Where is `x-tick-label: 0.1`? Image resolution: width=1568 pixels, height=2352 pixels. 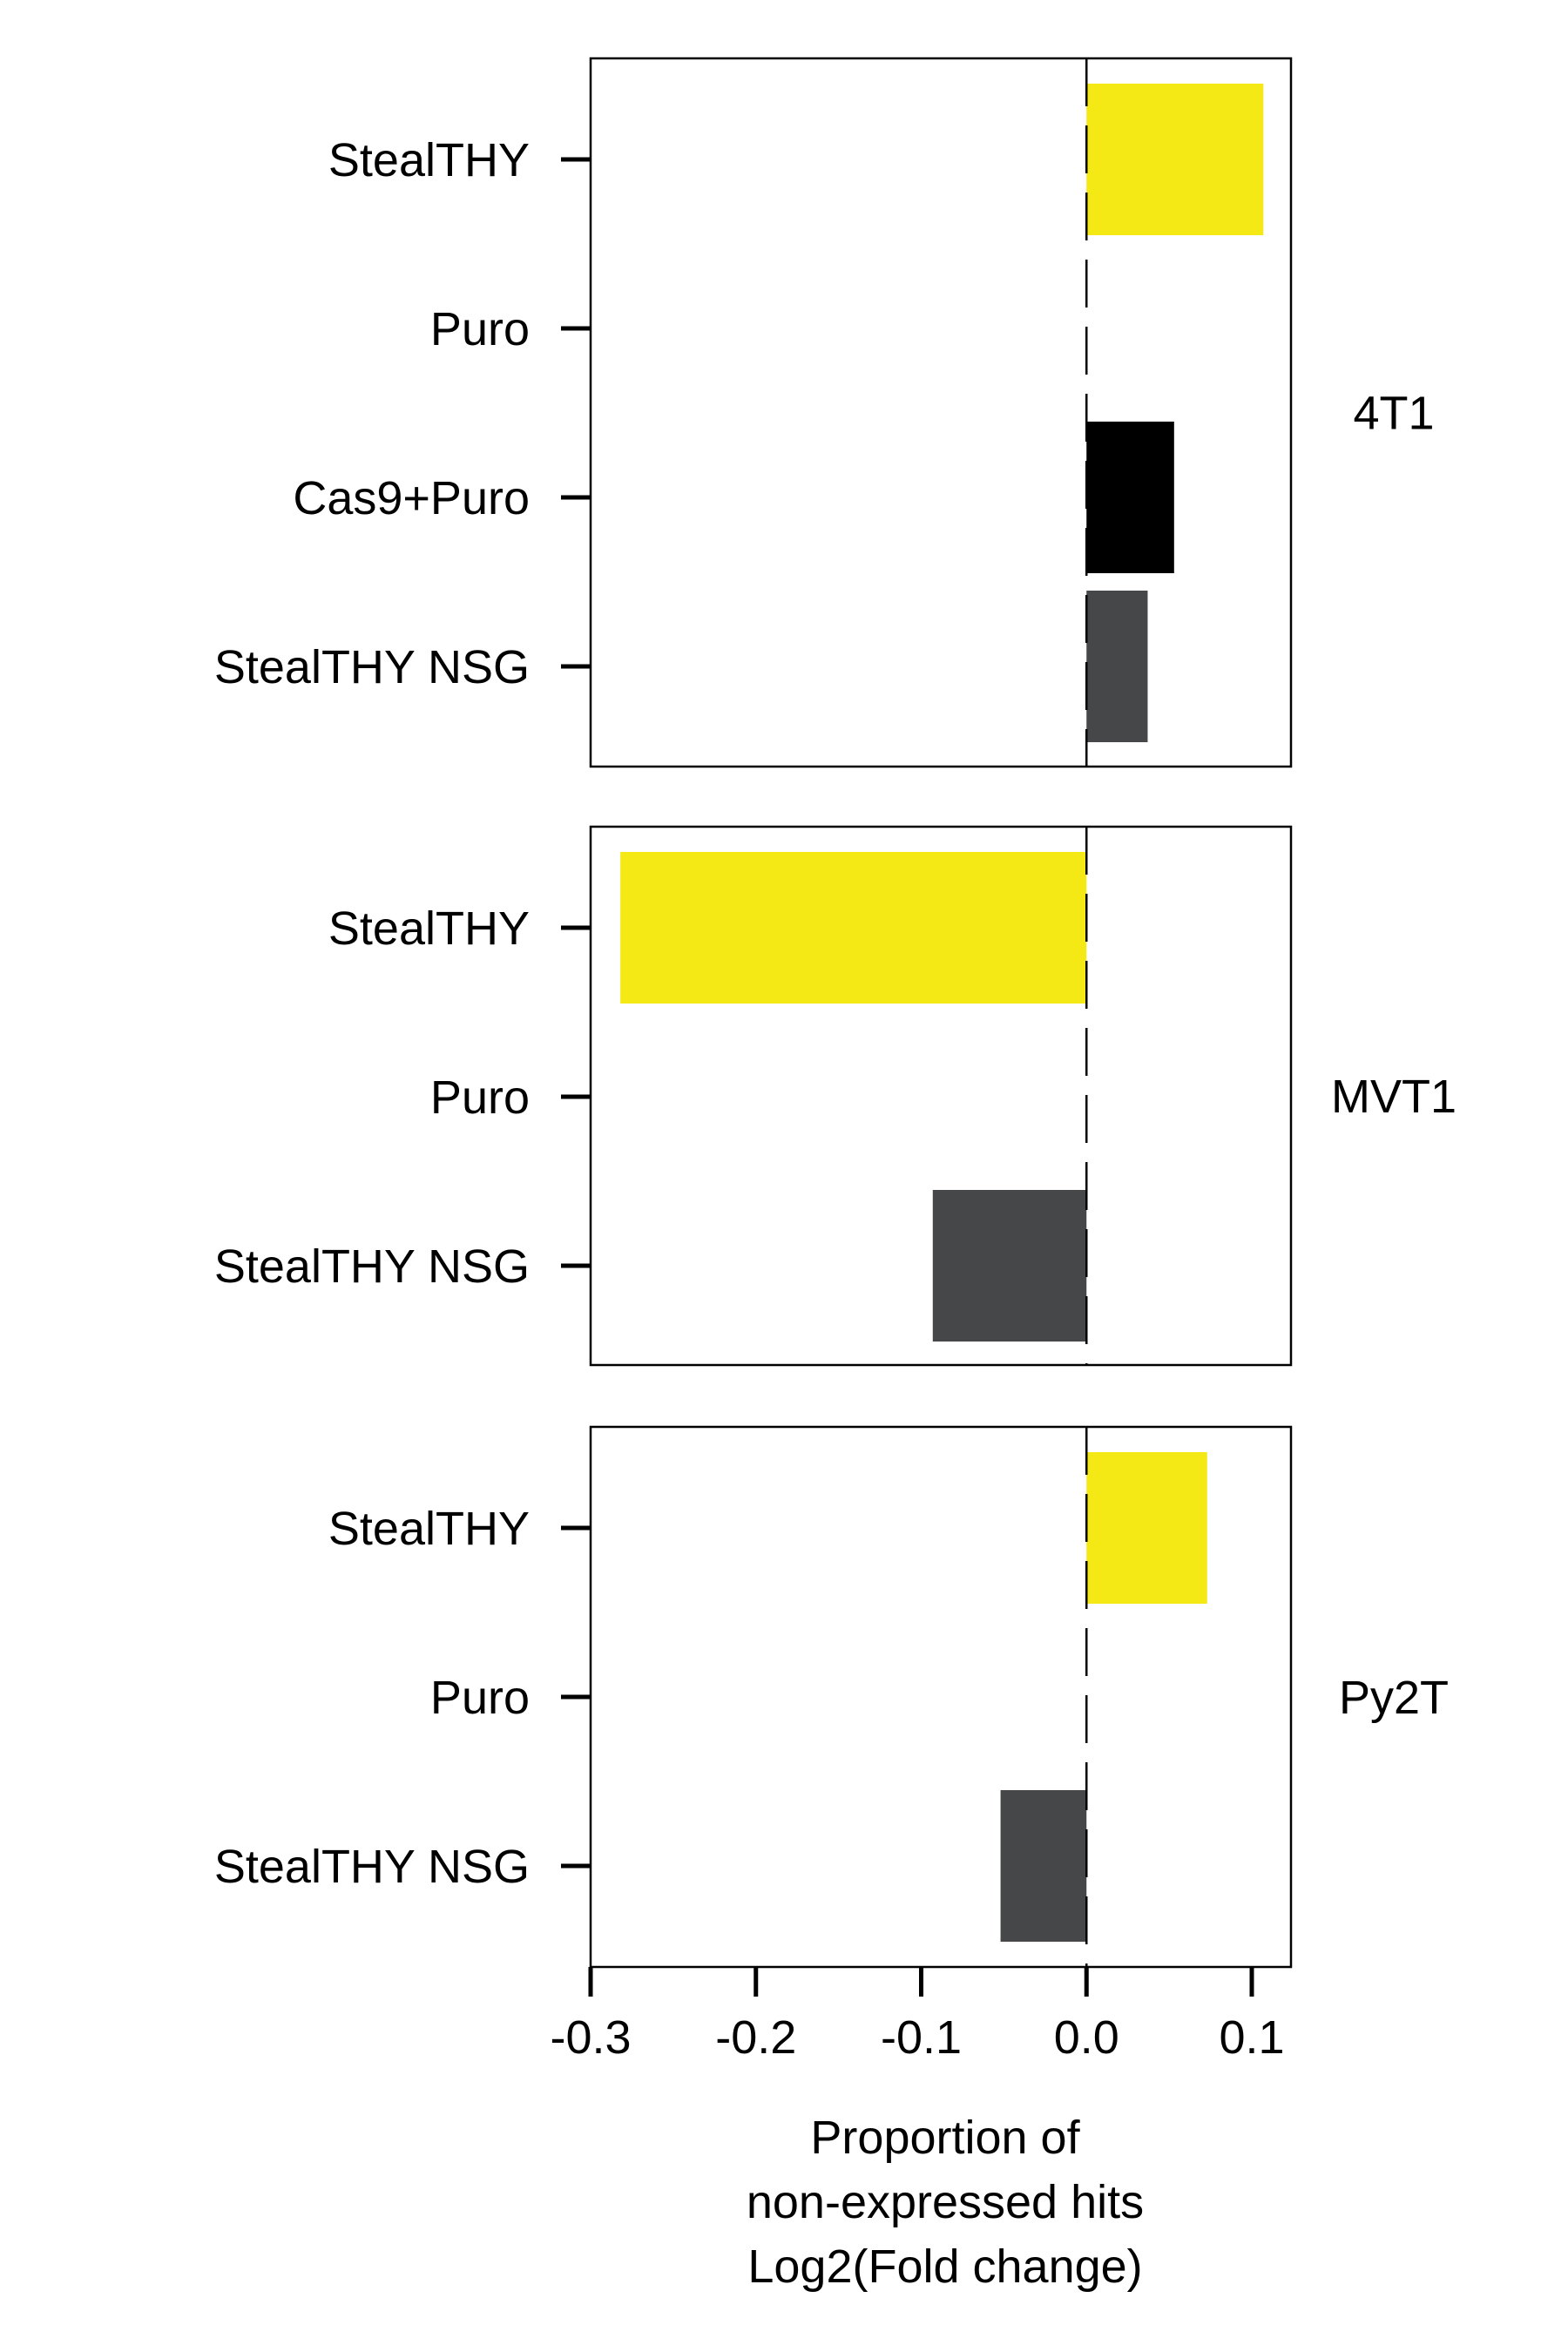
x-tick-label: 0.1 is located at coordinates (1251, 2037).